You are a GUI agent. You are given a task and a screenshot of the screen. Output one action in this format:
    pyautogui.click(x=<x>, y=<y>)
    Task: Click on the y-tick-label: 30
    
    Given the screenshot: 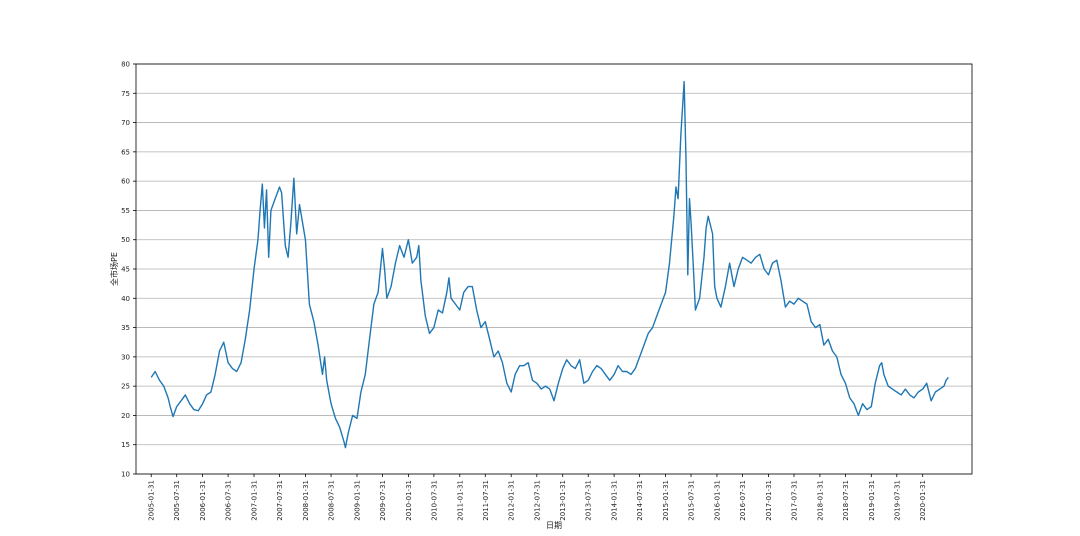 What is the action you would take?
    pyautogui.click(x=125, y=357)
    